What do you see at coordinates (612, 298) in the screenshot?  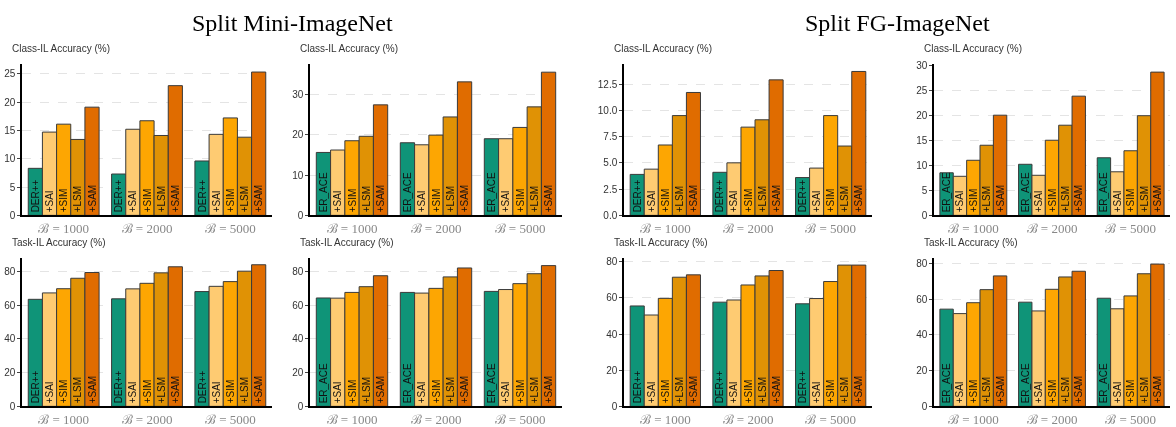 I see `y-tick-label: 60` at bounding box center [612, 298].